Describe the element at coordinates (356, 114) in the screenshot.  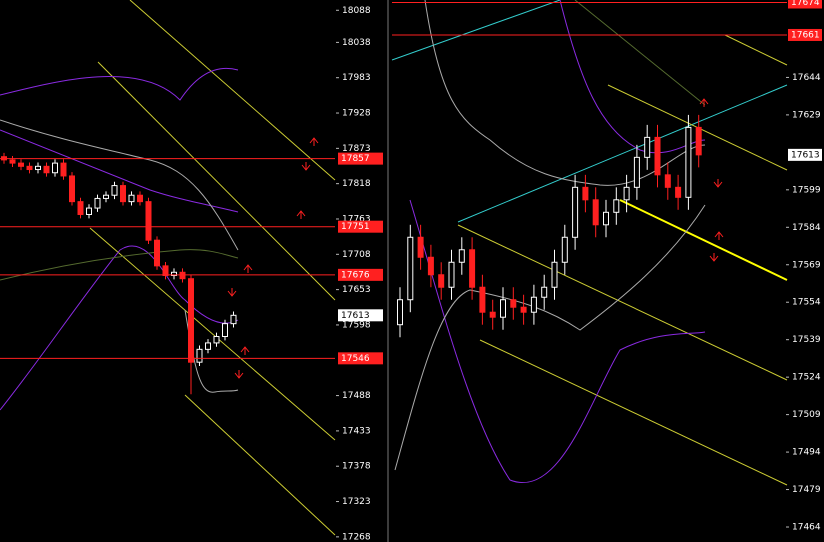
I see `y-tick-label: 17928` at that location.